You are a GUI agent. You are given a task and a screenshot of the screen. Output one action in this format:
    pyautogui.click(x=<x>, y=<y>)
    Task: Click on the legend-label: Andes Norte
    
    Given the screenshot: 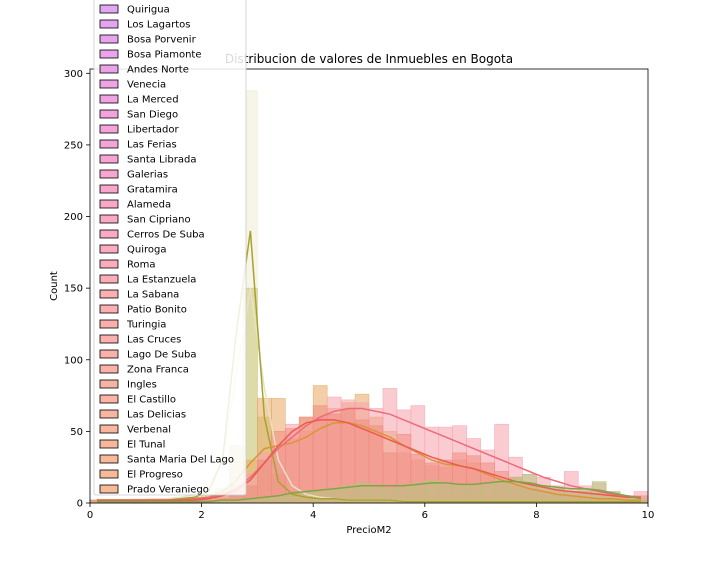 What is the action you would take?
    pyautogui.click(x=158, y=70)
    